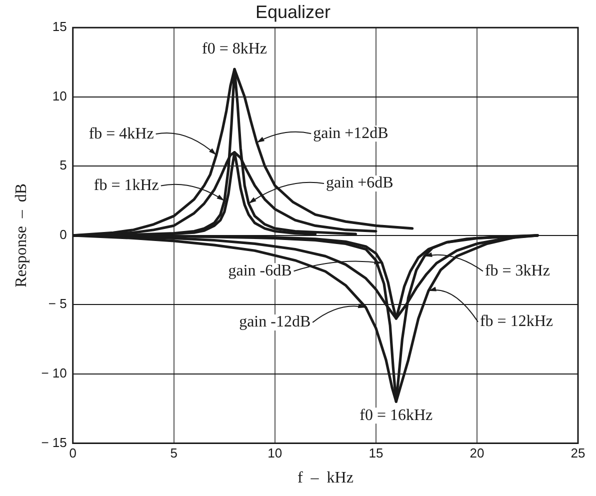  I want to click on annotation: fb = 1kHz, so click(126, 185).